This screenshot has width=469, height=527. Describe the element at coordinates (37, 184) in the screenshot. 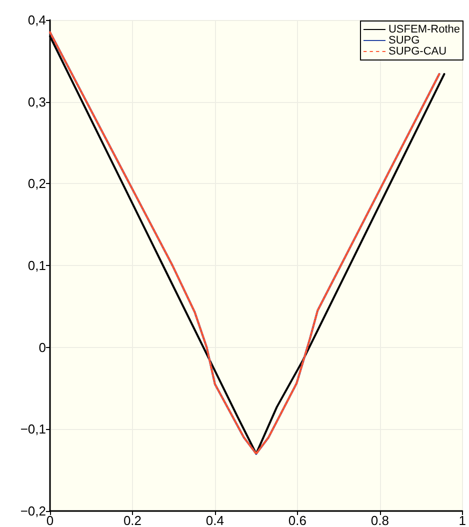

I see `y-tick-label: 0,2` at that location.